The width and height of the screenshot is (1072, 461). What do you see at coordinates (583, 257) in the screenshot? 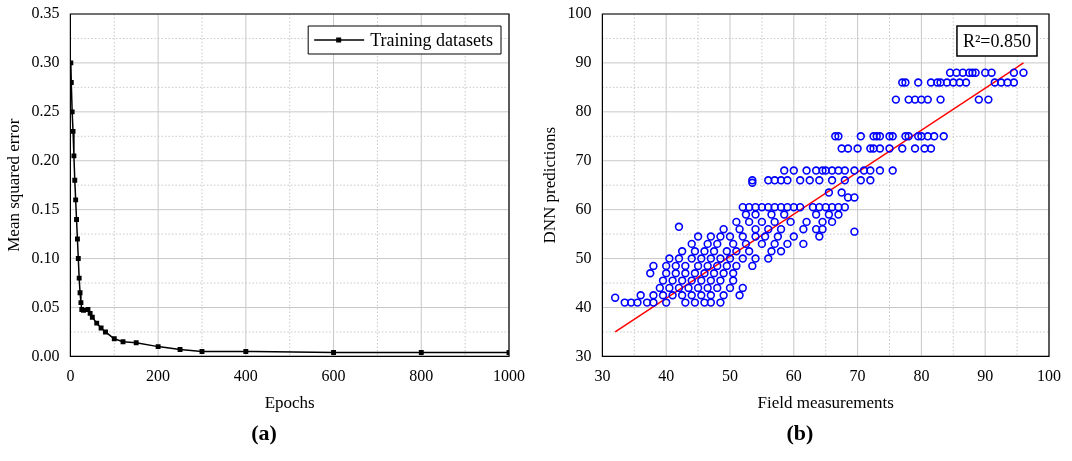
I see `y-tick-label: 50` at bounding box center [583, 257].